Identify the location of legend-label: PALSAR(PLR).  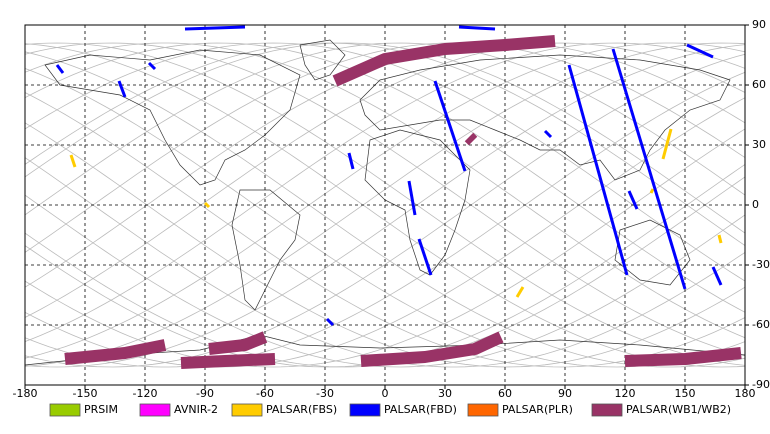
(537, 409).